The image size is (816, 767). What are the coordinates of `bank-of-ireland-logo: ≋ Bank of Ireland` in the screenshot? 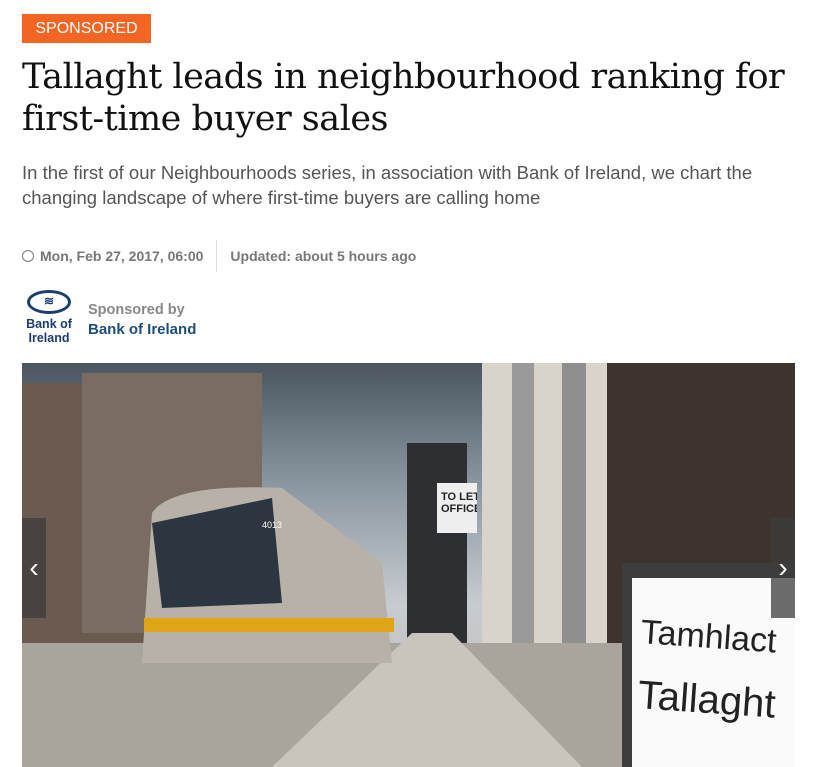 It's located at (49, 317).